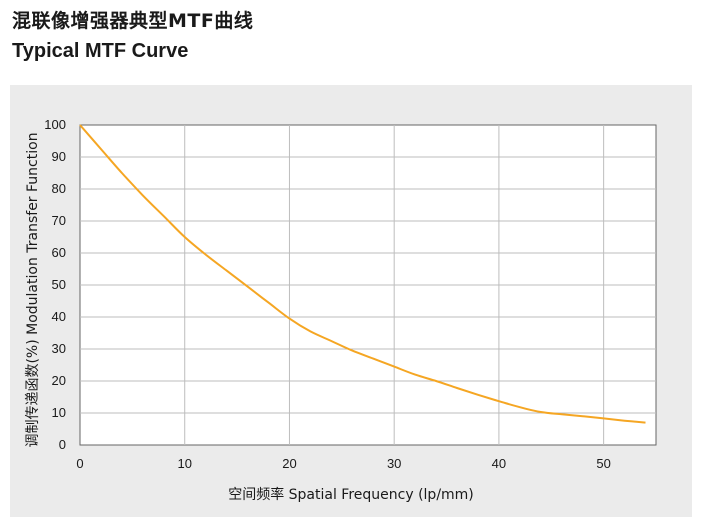 The width and height of the screenshot is (703, 526). Describe the element at coordinates (133, 21) in the screenshot. I see `chart-title-chinese: 混联像增强器典型MTF曲线` at that location.